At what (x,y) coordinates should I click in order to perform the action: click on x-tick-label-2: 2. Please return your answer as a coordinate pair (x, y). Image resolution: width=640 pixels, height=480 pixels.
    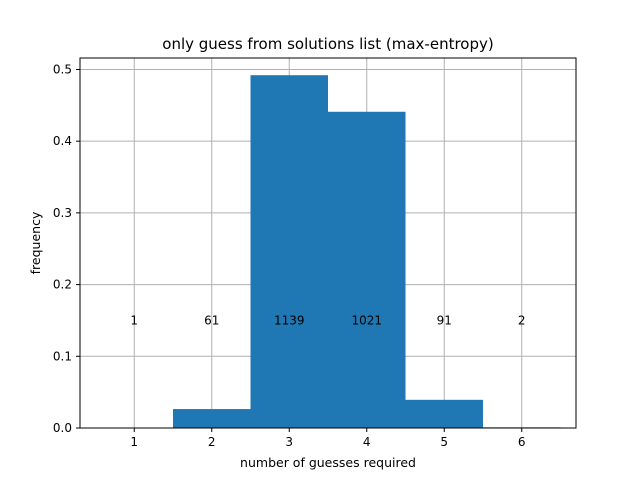
    Looking at the image, I should click on (212, 442).